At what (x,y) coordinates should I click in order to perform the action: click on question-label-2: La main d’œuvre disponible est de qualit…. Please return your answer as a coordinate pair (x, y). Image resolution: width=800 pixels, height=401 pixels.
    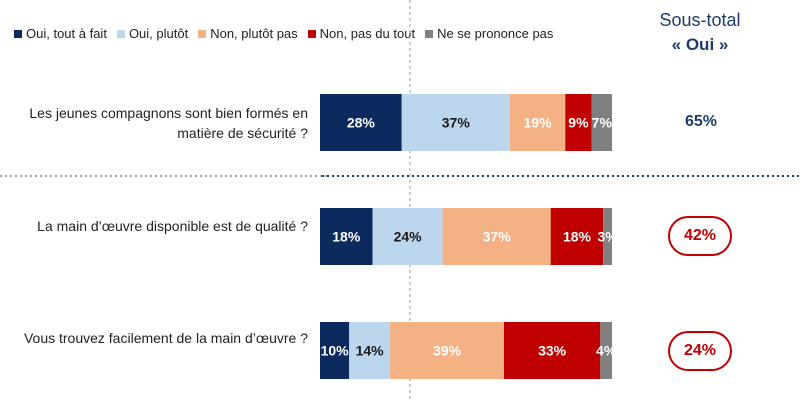
    Looking at the image, I should click on (172, 226).